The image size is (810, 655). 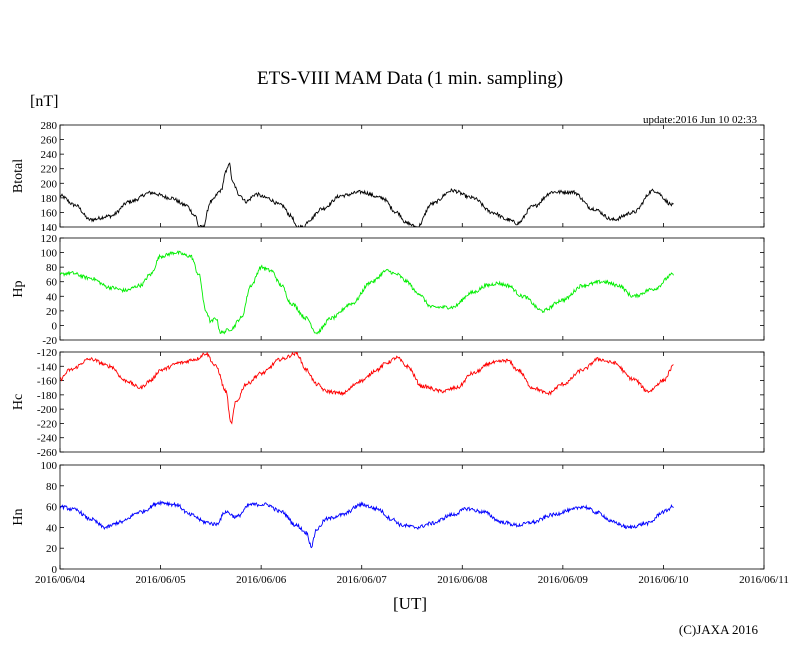 I want to click on y-tick-label: -180, so click(x=47, y=396).